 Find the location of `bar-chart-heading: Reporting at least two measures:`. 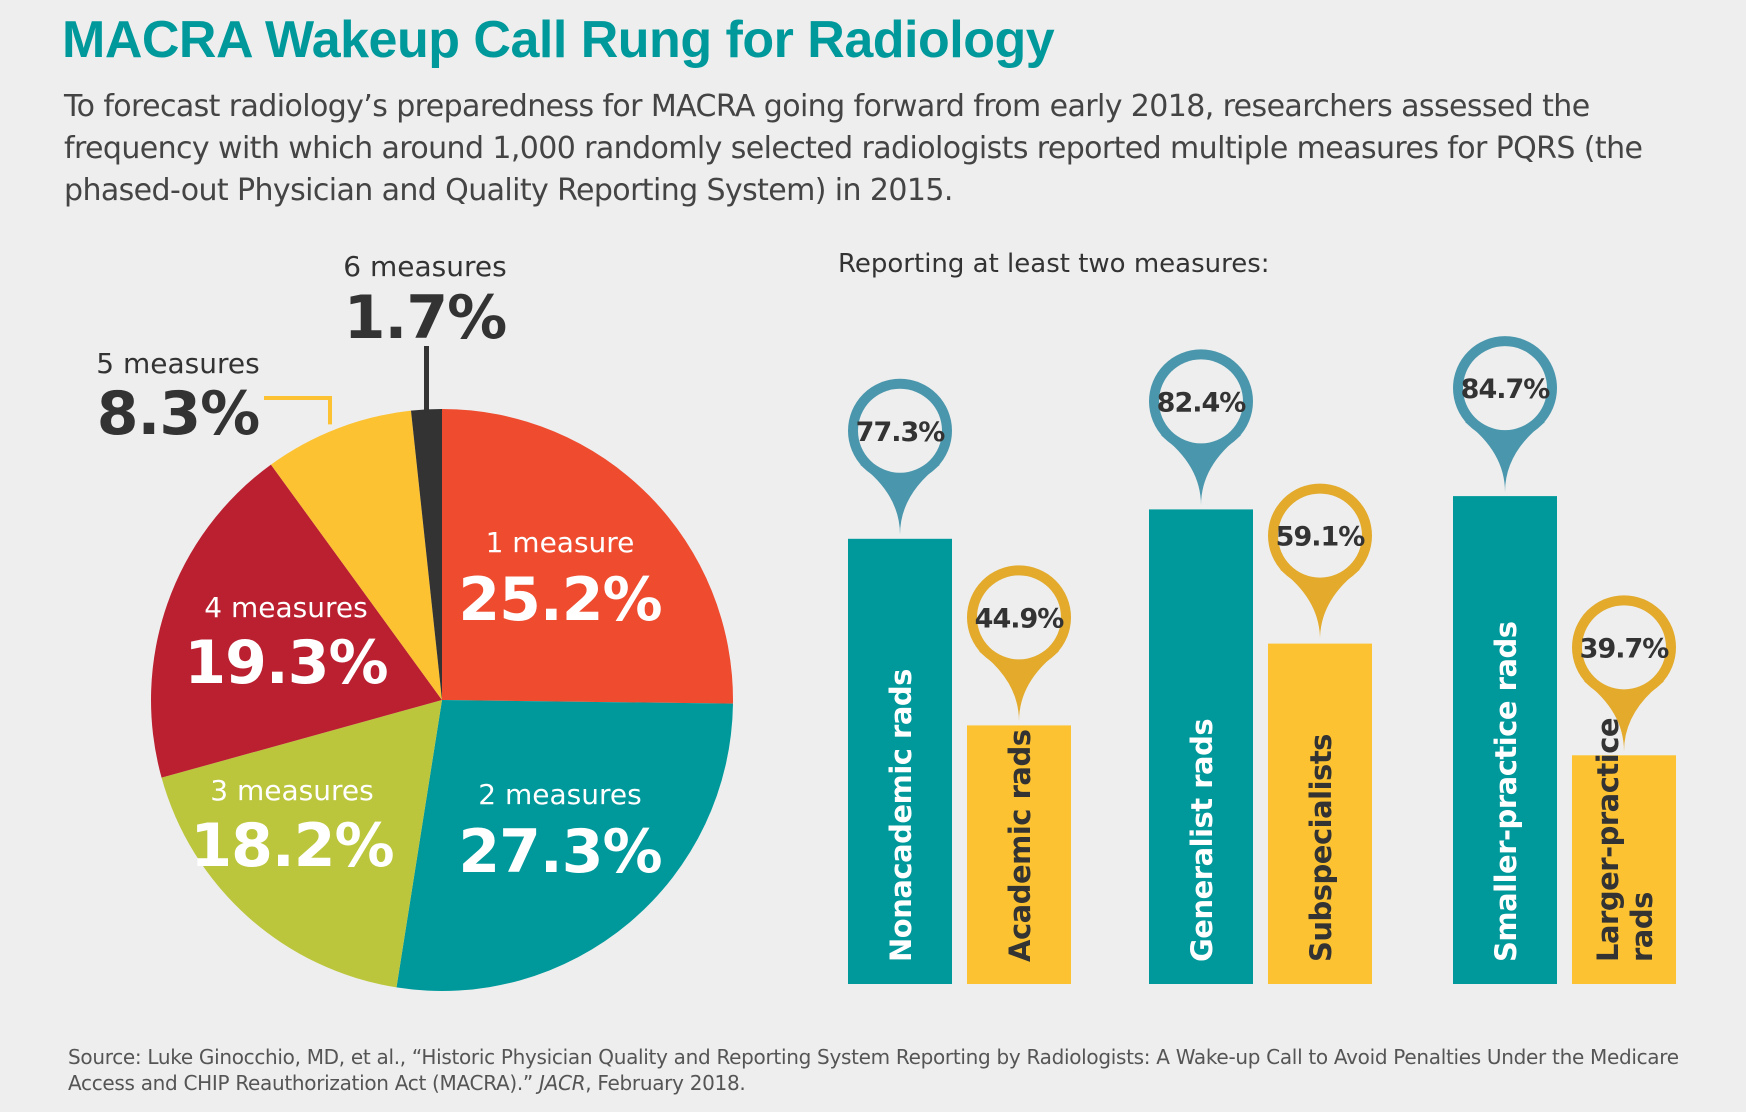

bar-chart-heading: Reporting at least two measures: is located at coordinates (1054, 264).